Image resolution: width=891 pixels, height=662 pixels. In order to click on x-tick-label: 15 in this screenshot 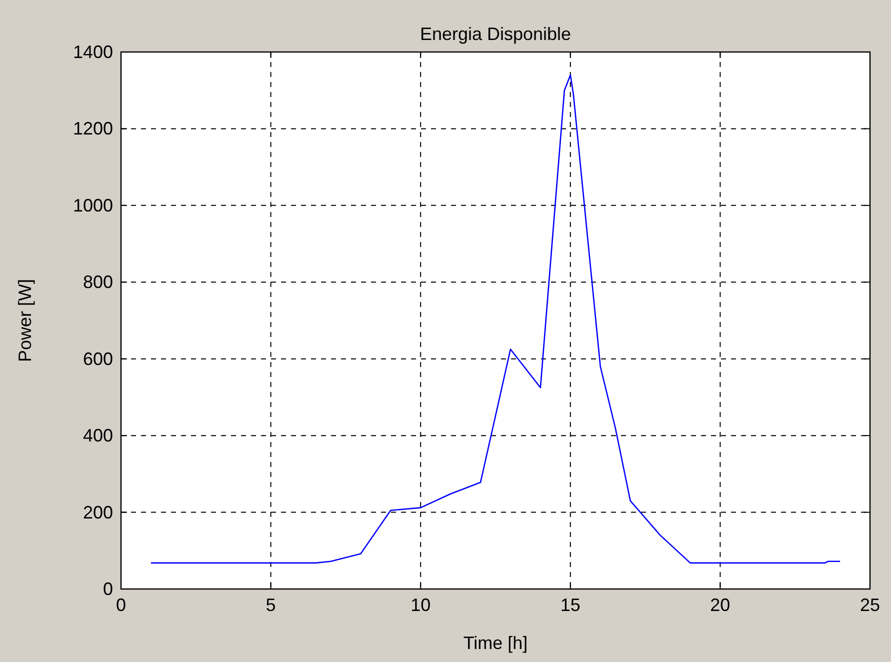, I will do `click(570, 605)`.